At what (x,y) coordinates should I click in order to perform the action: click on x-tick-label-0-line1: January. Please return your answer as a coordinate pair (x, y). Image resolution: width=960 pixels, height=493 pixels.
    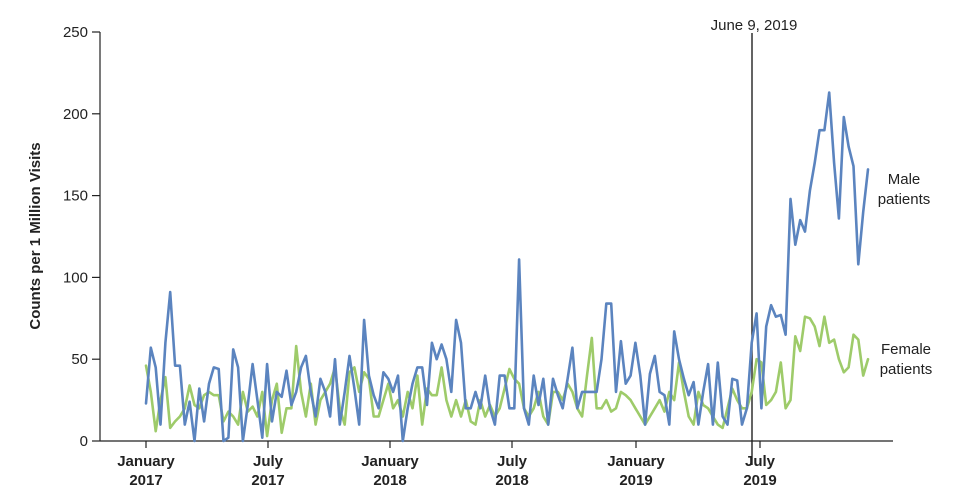
    Looking at the image, I should click on (146, 461).